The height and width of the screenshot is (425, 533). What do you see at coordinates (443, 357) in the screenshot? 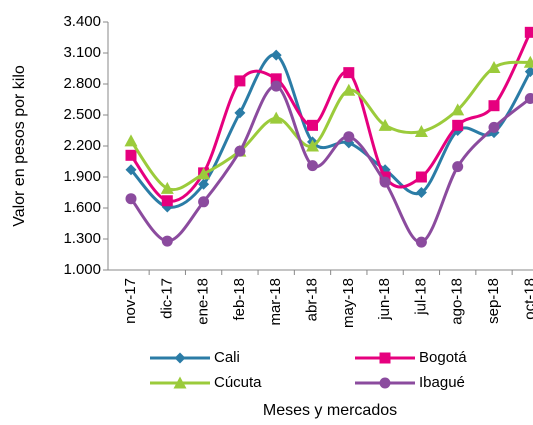
I see `legend-label: Bogotá` at bounding box center [443, 357].